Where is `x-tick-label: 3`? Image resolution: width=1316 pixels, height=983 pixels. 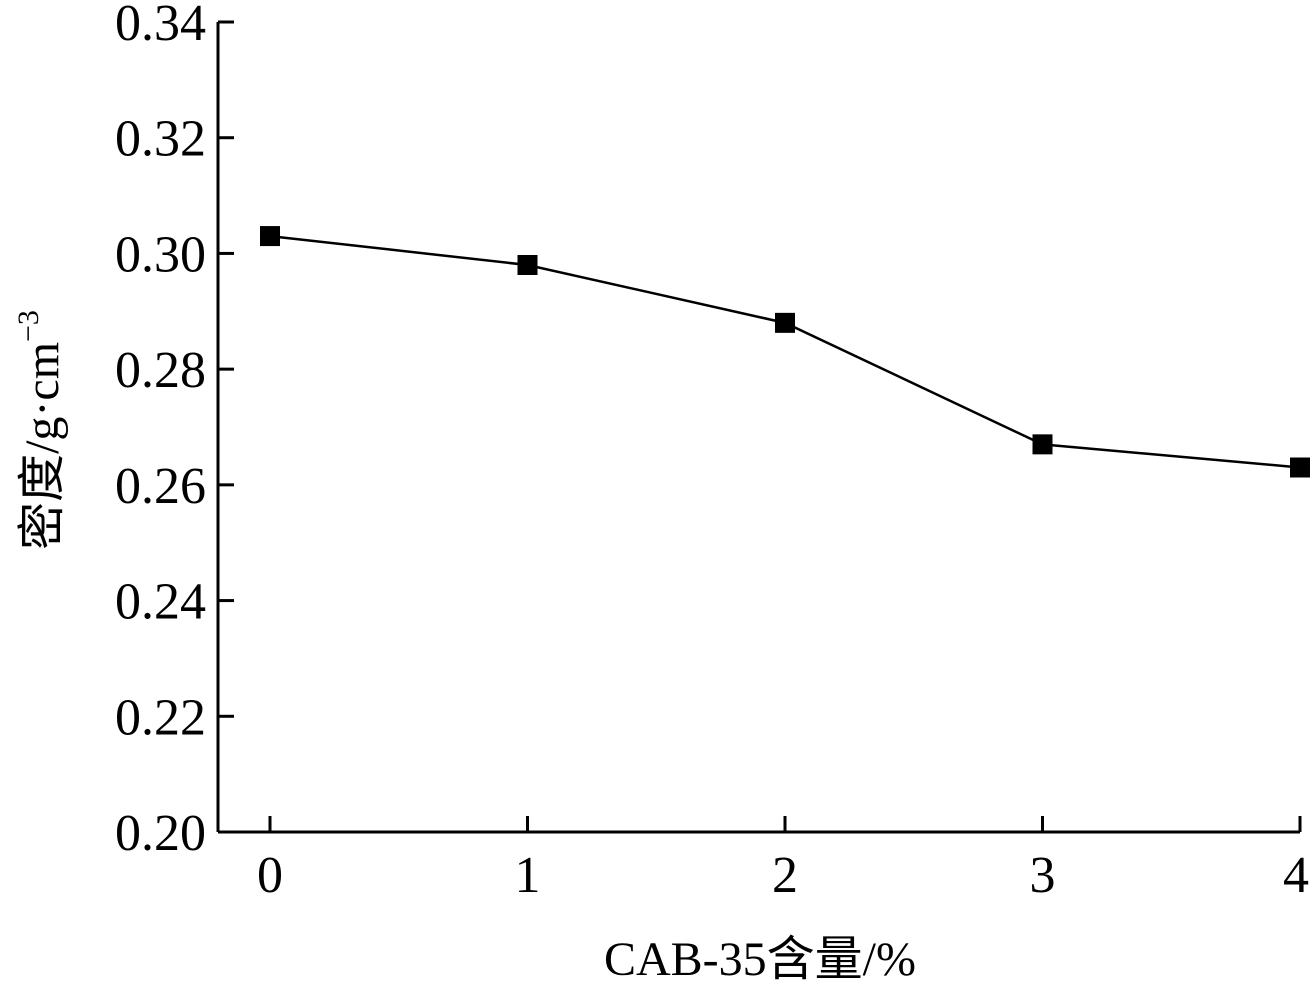 x-tick-label: 3 is located at coordinates (1043, 875).